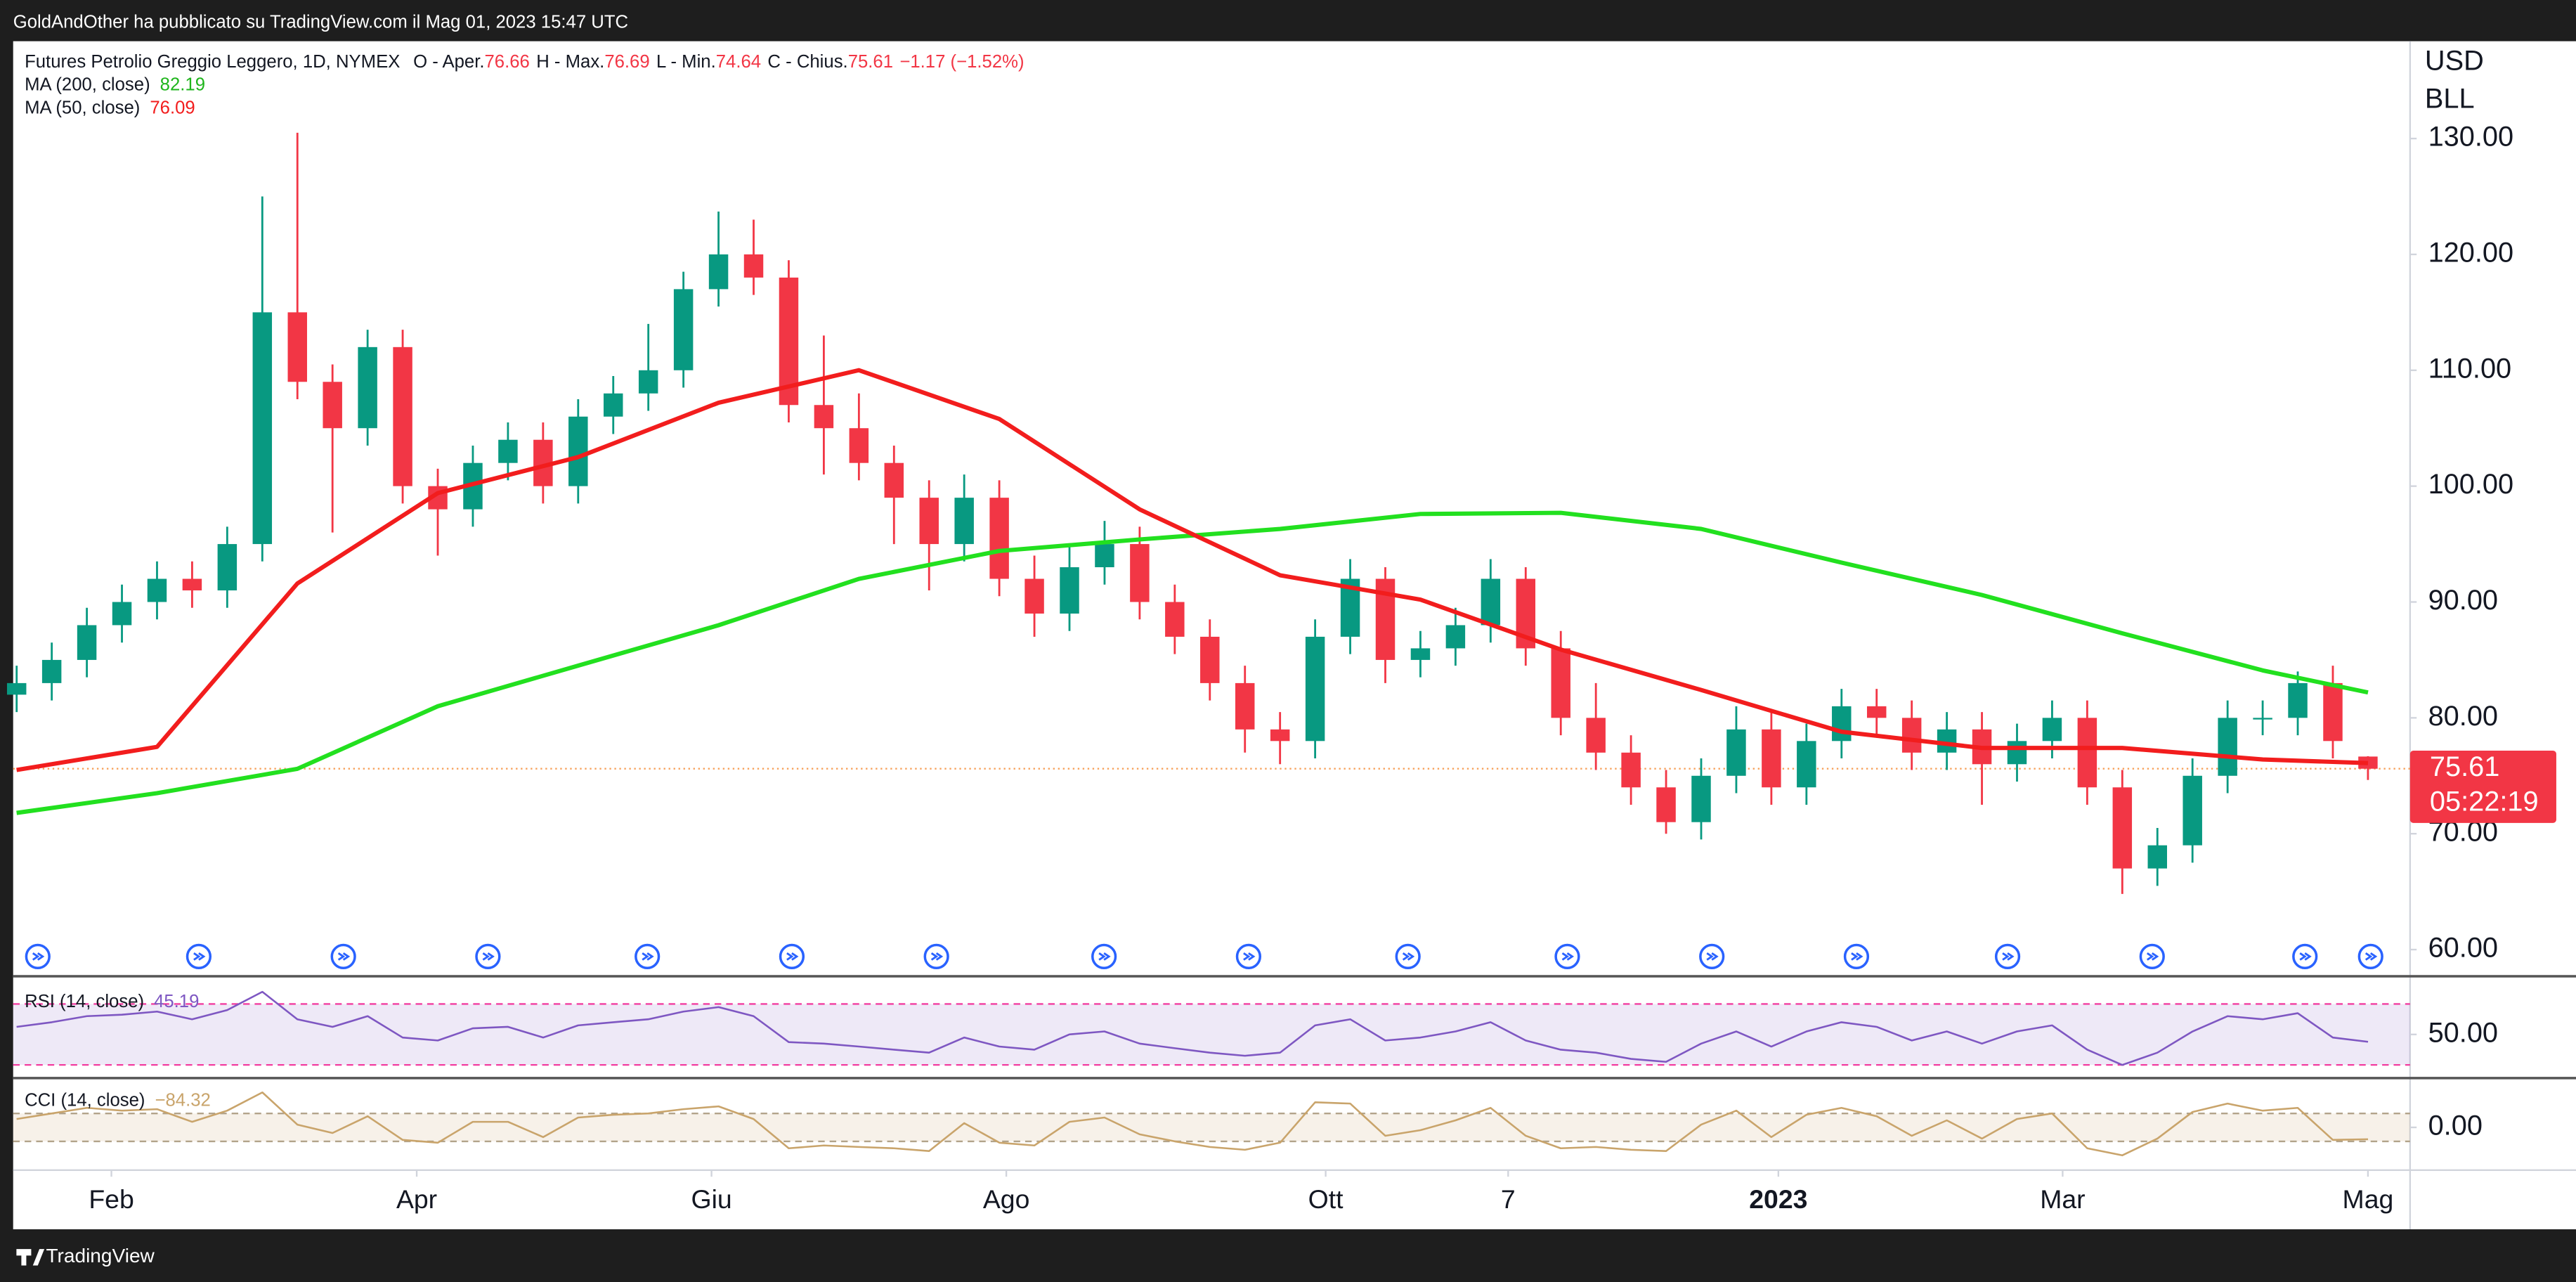  Describe the element at coordinates (416, 1199) in the screenshot. I see `x-tick-label: Apr` at that location.